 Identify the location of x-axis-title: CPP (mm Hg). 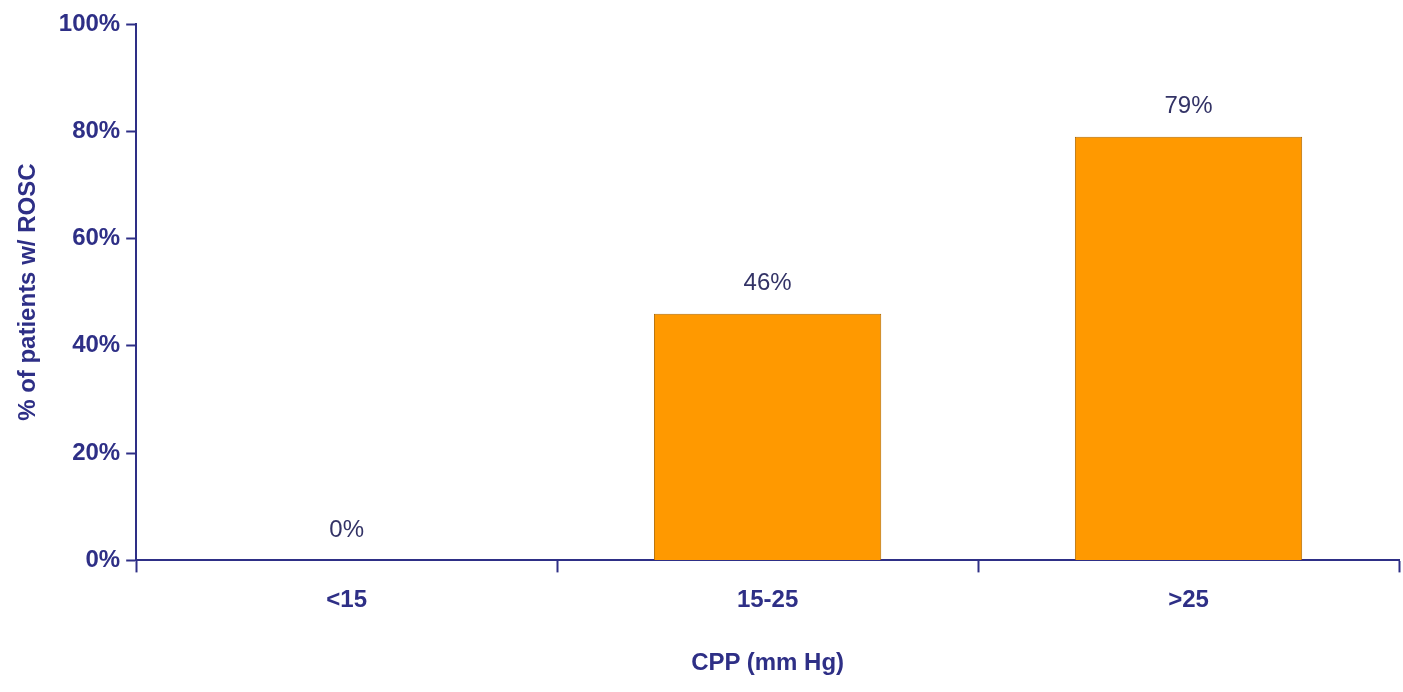
(768, 662).